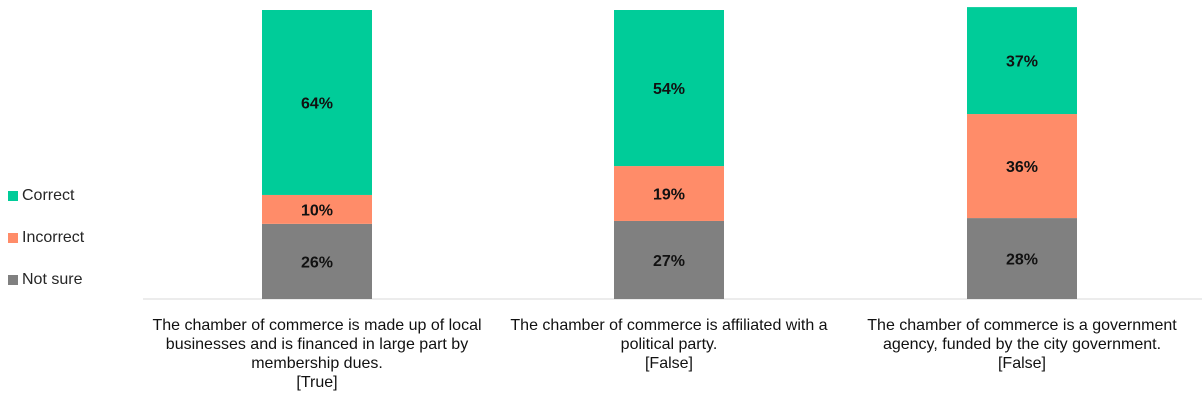 The image size is (1202, 404). I want to click on data-label-not-sure-3: 28%, so click(1022, 260).